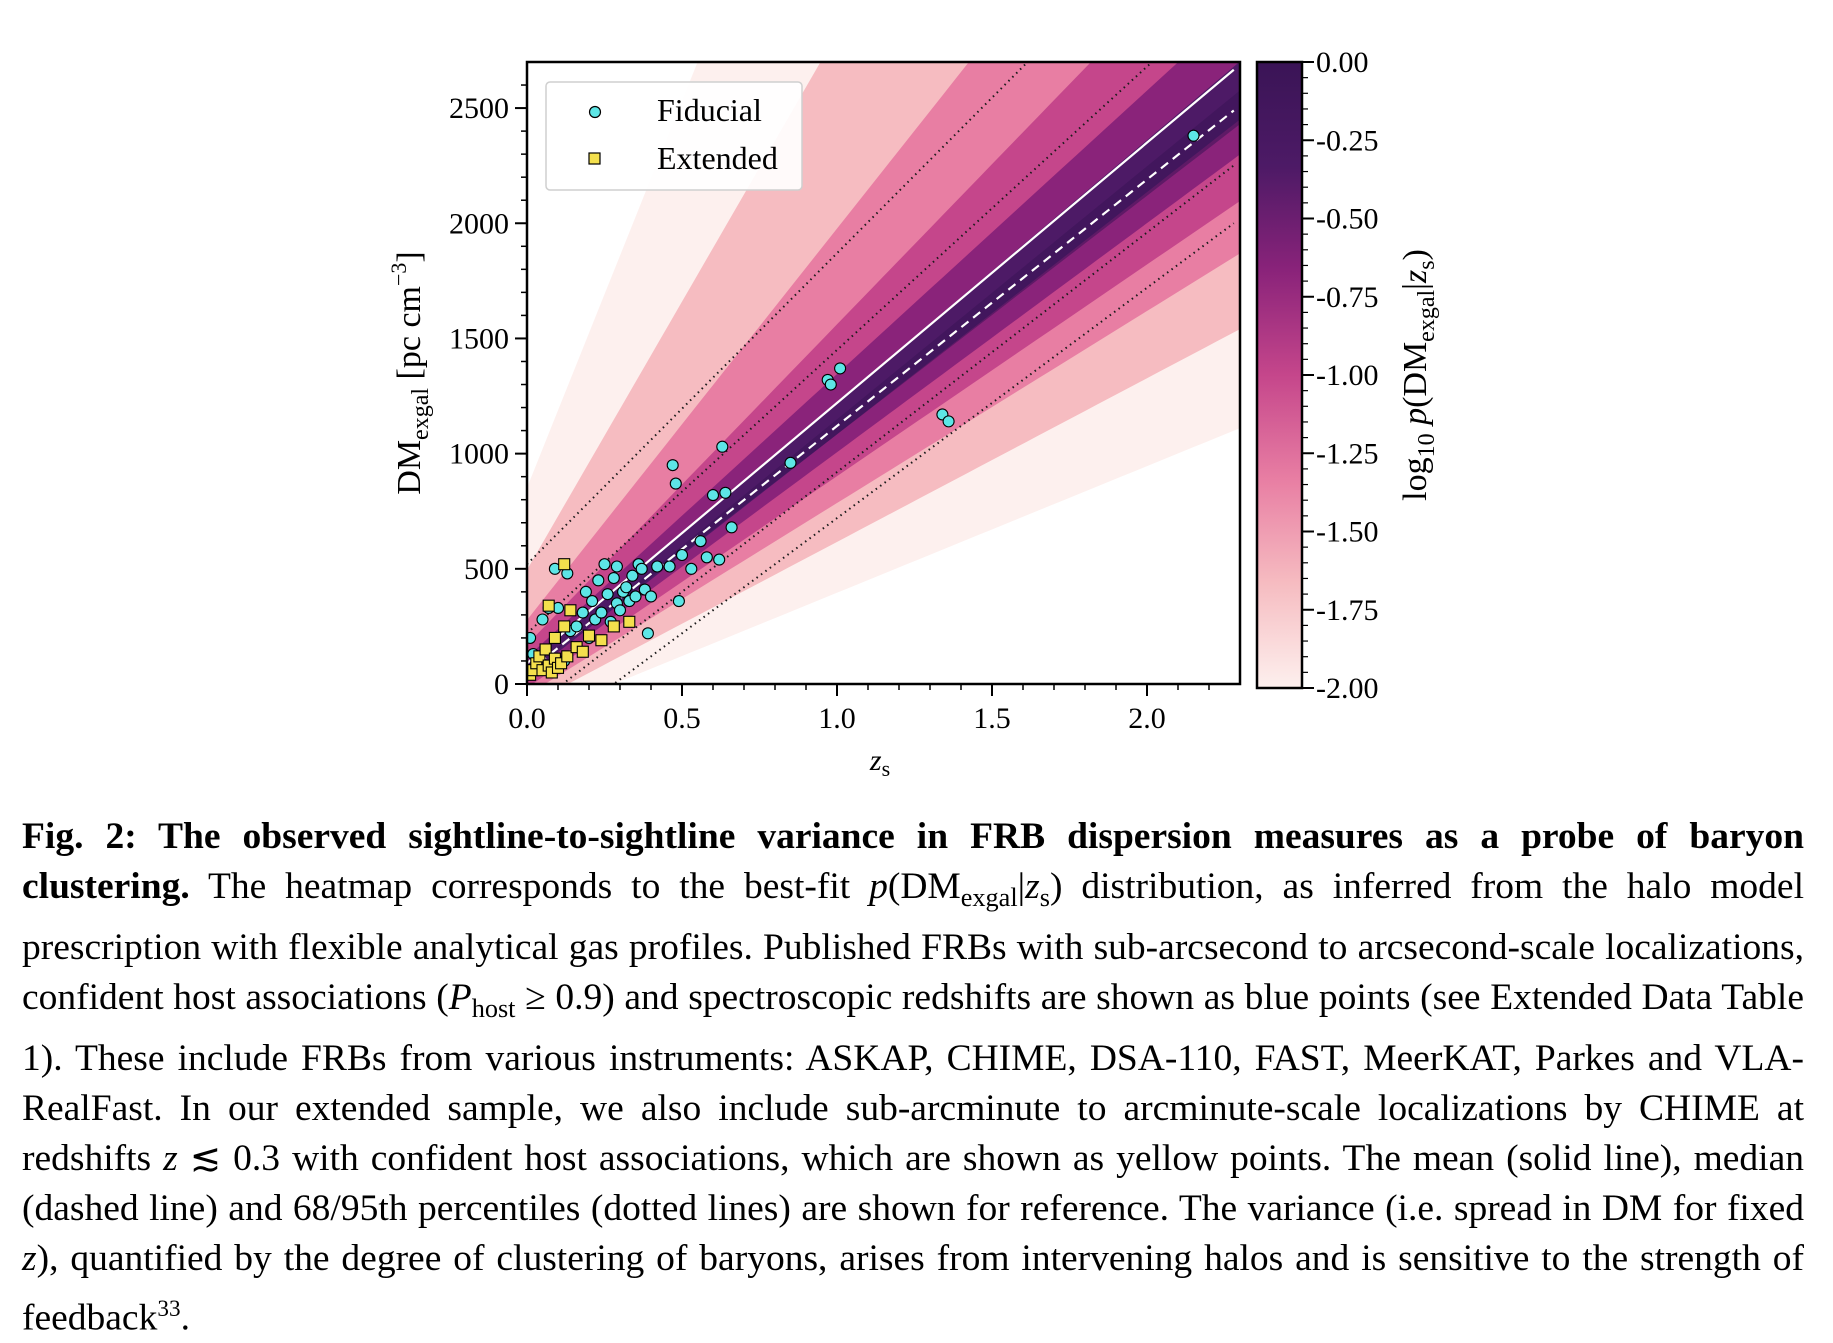 This screenshot has width=1833, height=1343. What do you see at coordinates (879, 762) in the screenshot?
I see `x-axis-label: zs` at bounding box center [879, 762].